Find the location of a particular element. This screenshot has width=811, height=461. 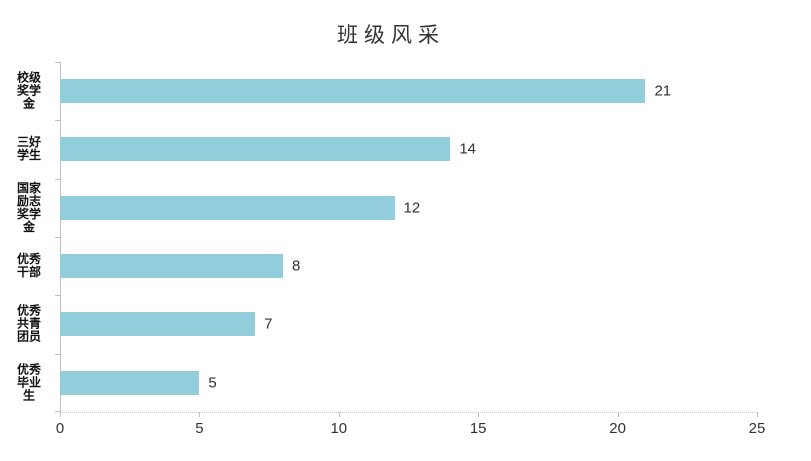

value-label: 7 is located at coordinates (268, 324).